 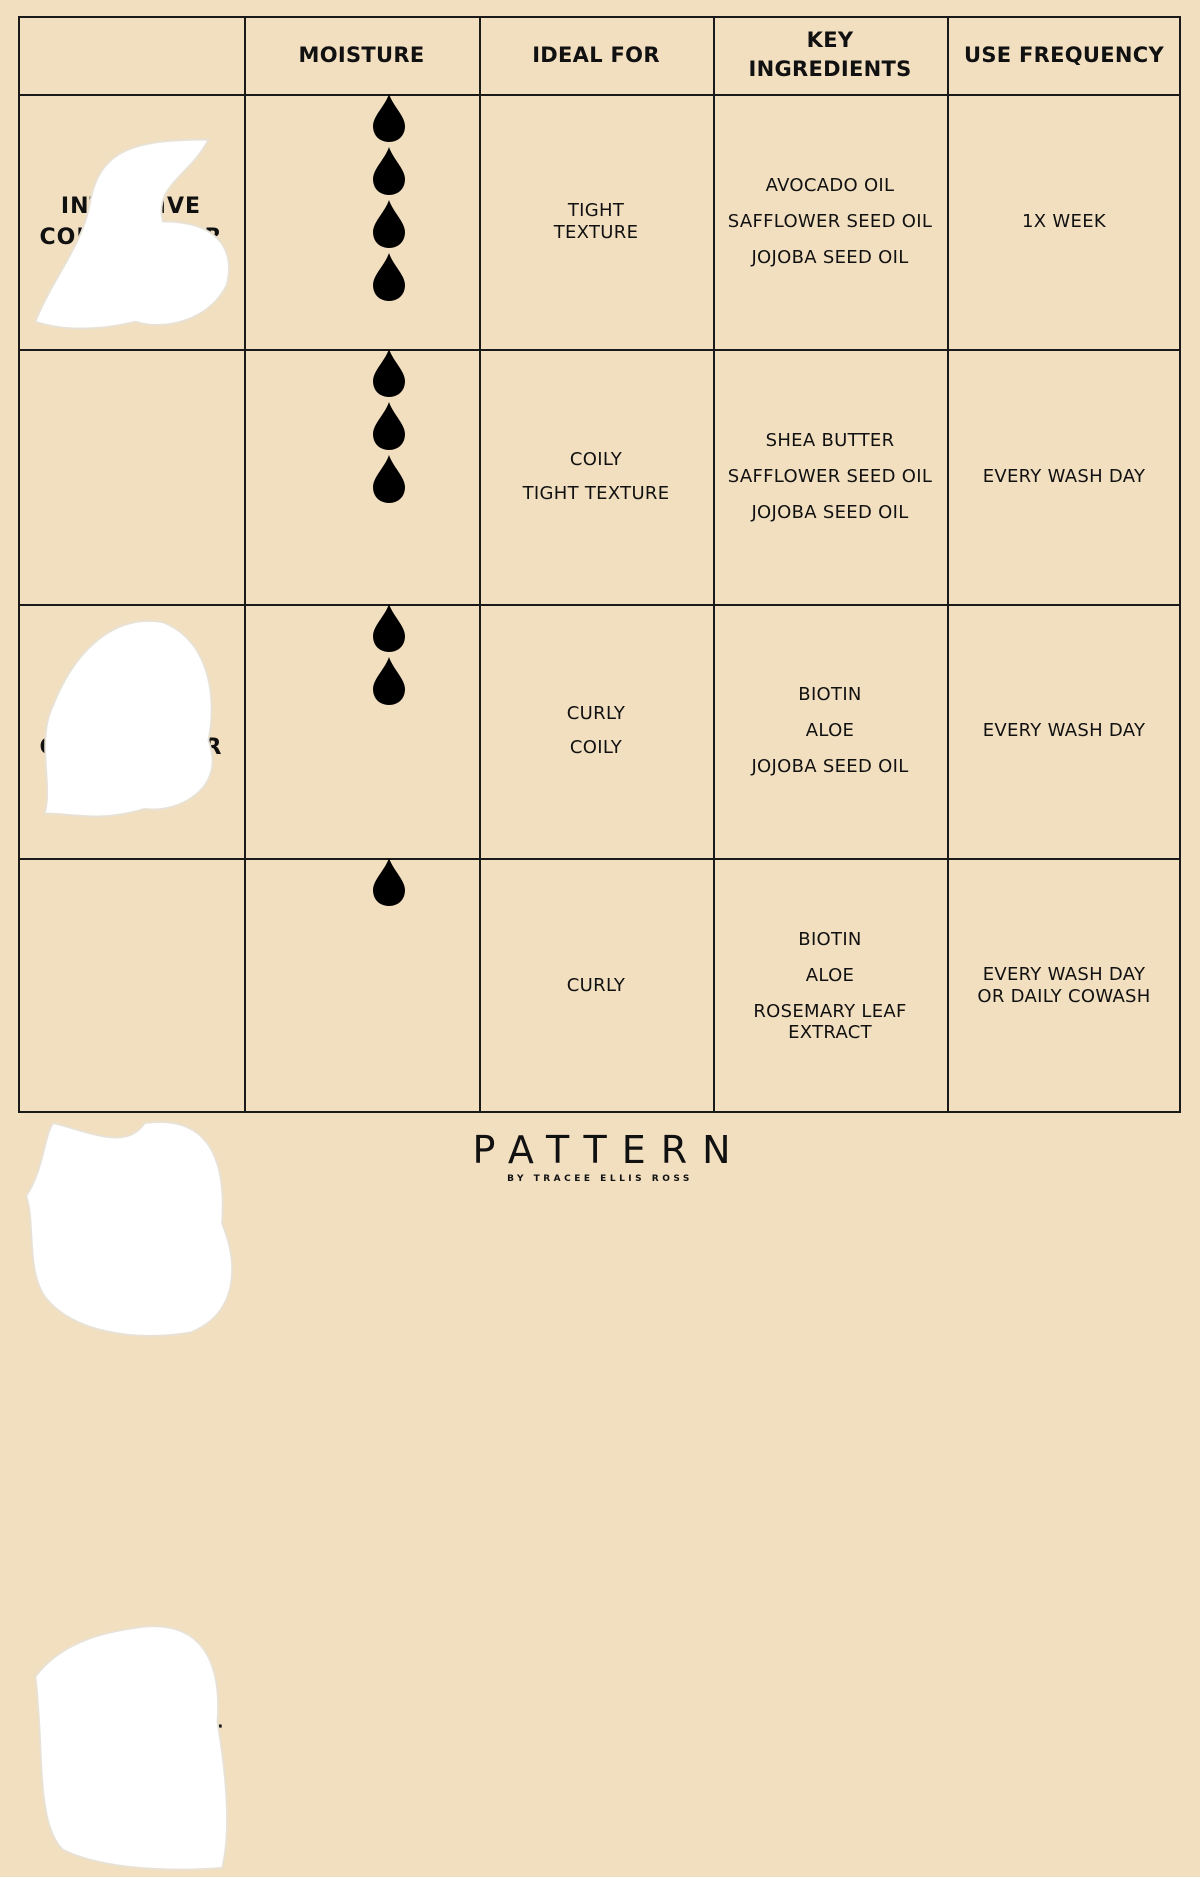 What do you see at coordinates (596, 210) in the screenshot?
I see `ideal-for-item: TIGHT` at bounding box center [596, 210].